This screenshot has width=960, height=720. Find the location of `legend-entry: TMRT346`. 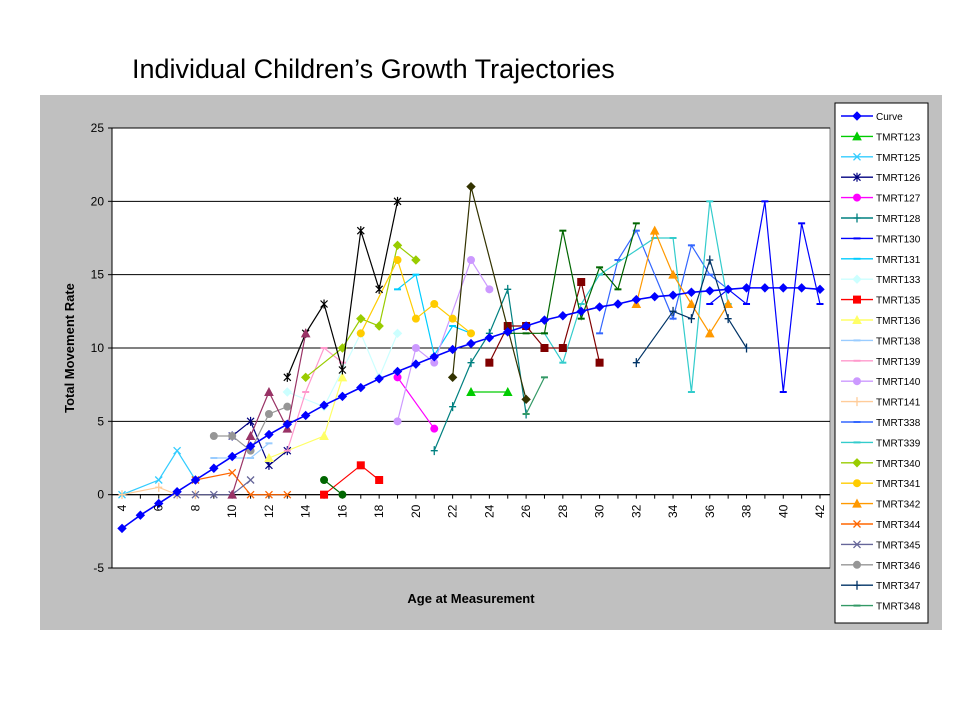

legend-entry: TMRT346 is located at coordinates (881, 566).